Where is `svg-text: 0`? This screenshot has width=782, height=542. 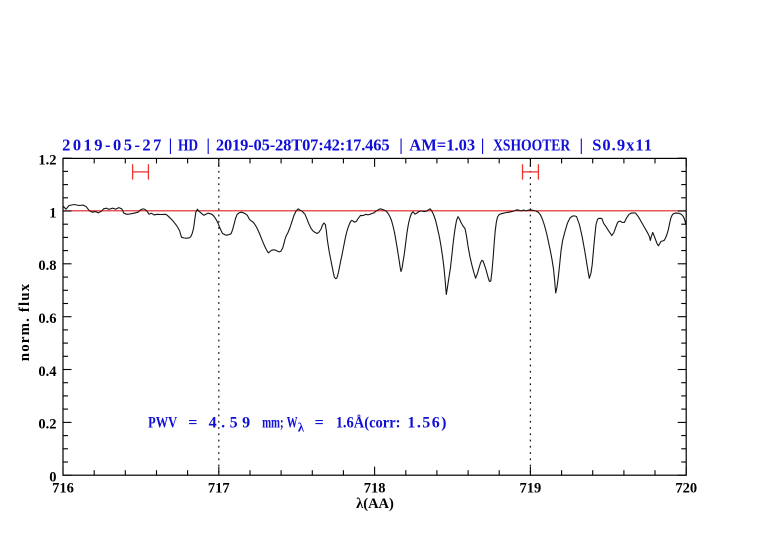
svg-text: 0 is located at coordinates (52, 478).